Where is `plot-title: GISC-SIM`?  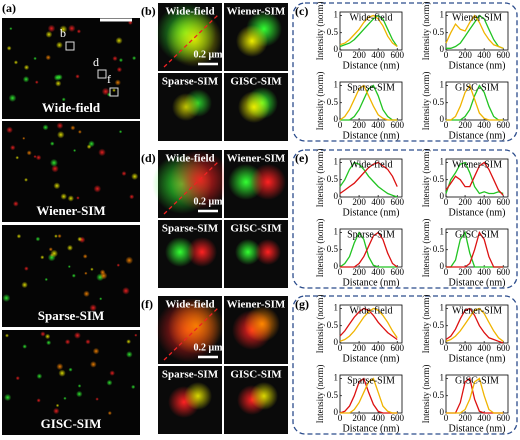 plot-title: GISC-SIM is located at coordinates (477, 380).